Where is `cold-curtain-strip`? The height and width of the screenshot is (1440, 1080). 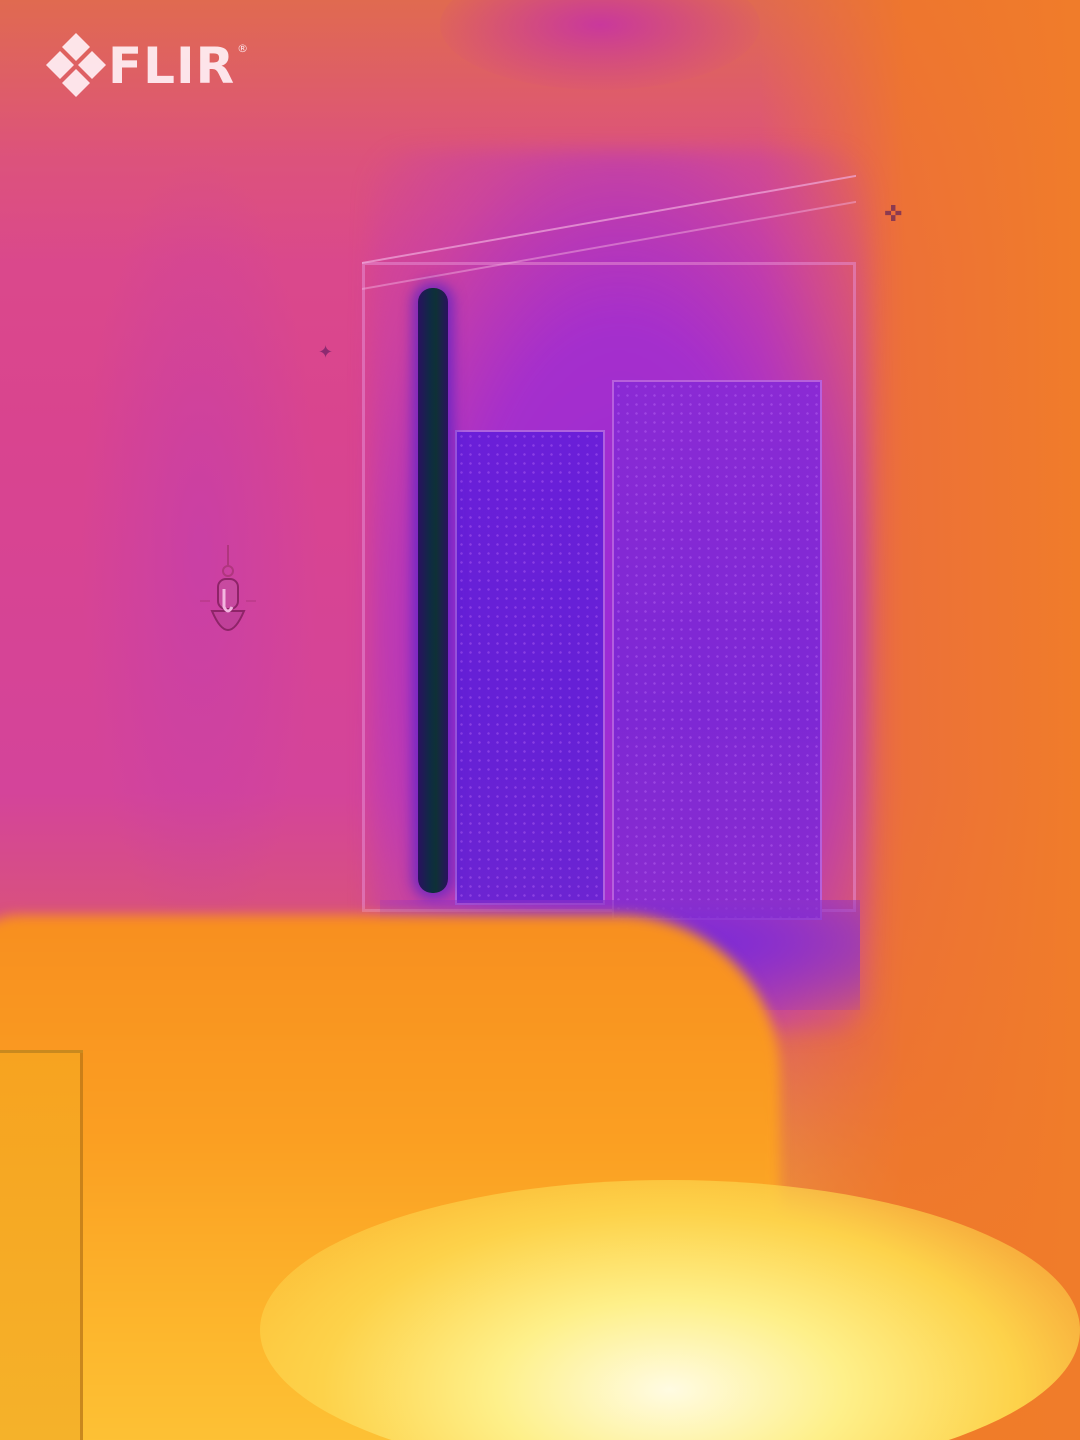 cold-curtain-strip is located at coordinates (433, 590).